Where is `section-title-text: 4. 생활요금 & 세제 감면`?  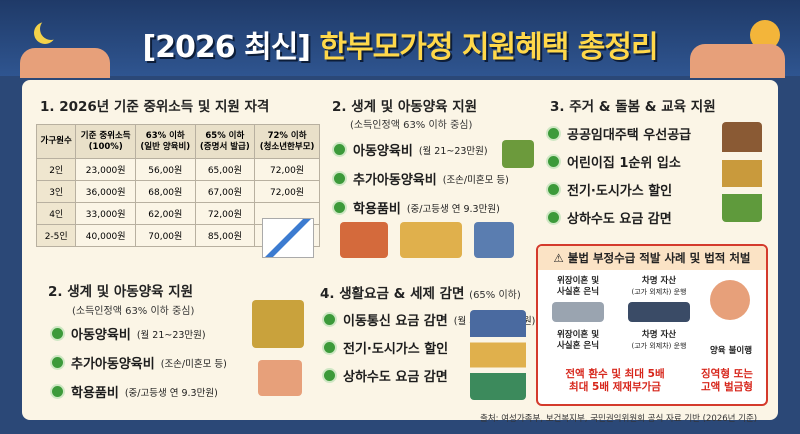 section-title-text: 4. 생활요금 & 세제 감면 is located at coordinates (392, 294).